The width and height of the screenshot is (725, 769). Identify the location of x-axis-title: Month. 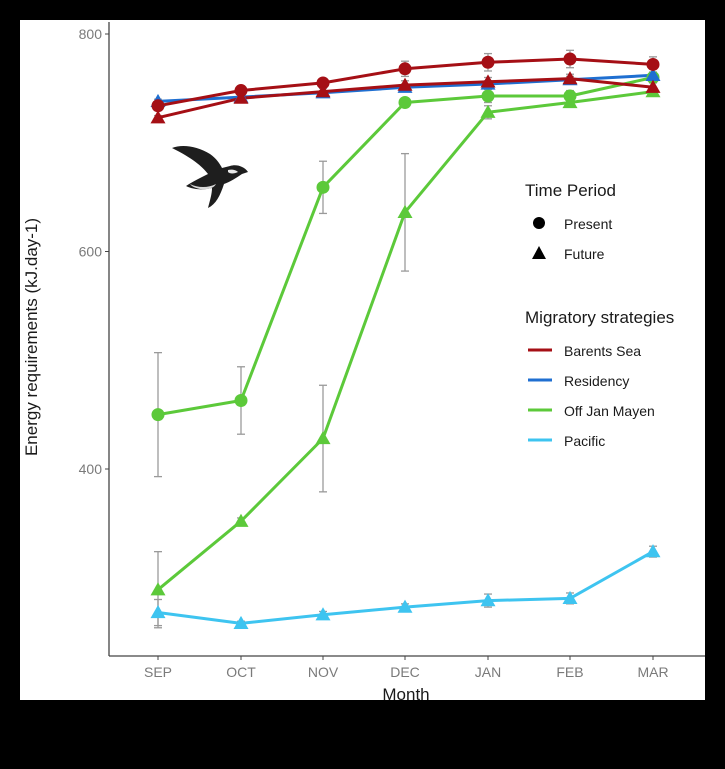
(405, 692).